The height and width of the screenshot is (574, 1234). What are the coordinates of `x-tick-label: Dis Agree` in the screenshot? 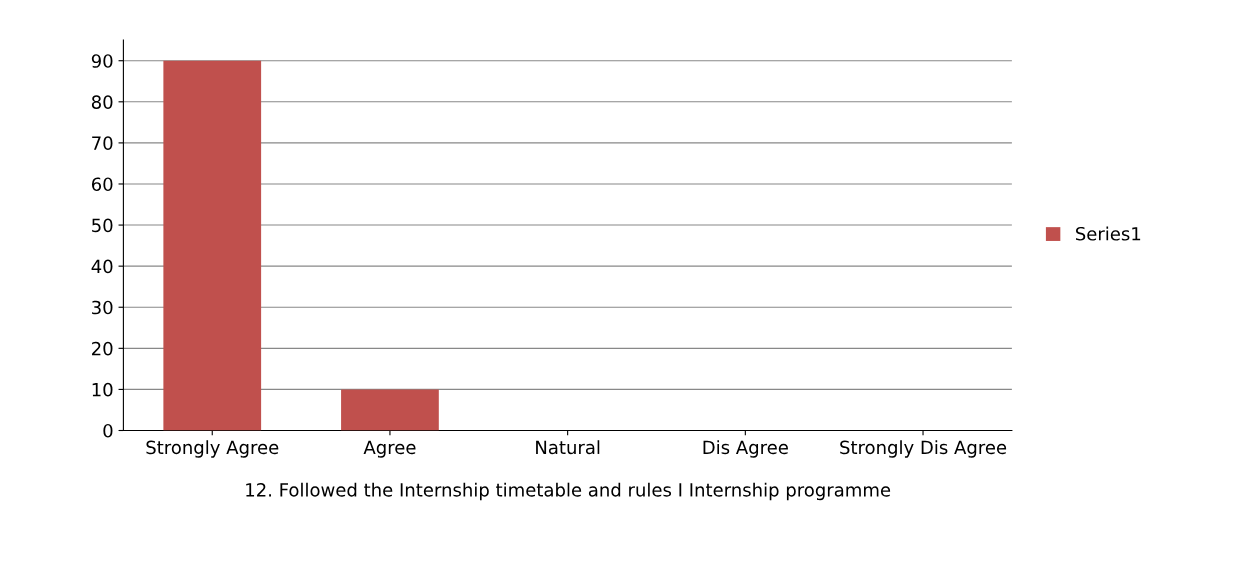 It's located at (745, 449).